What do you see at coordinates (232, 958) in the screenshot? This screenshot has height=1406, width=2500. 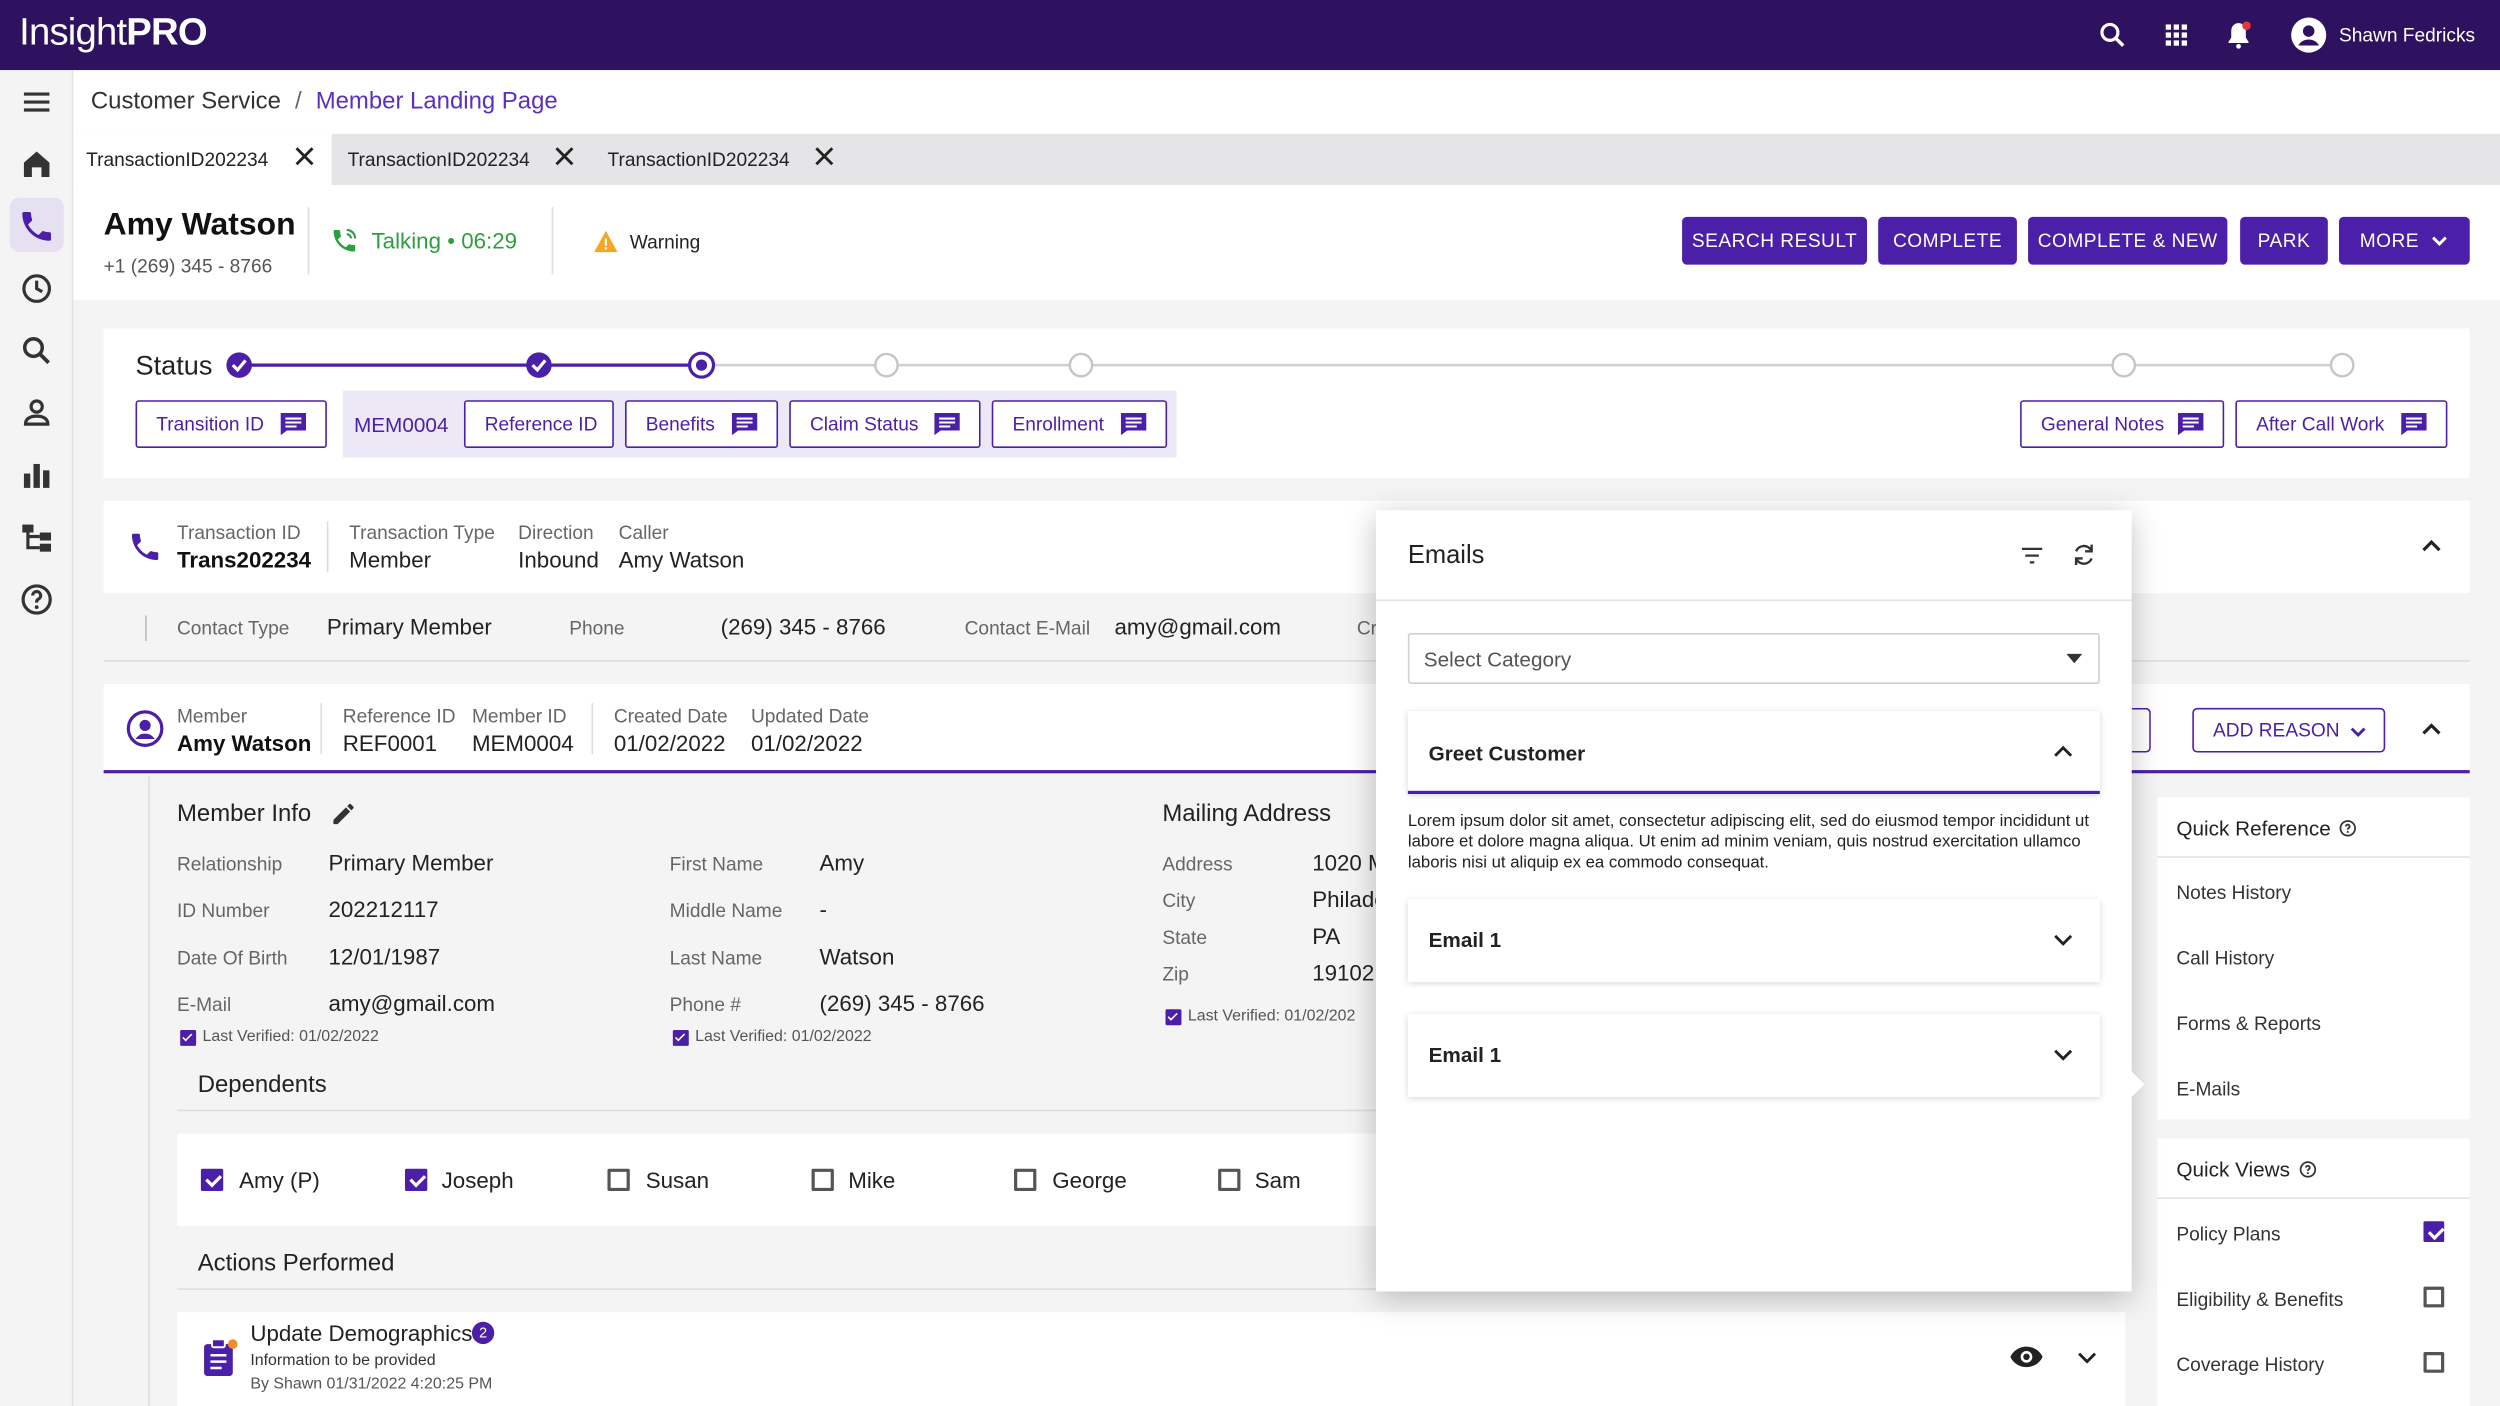 I see `dob-label: Date Of Birth` at bounding box center [232, 958].